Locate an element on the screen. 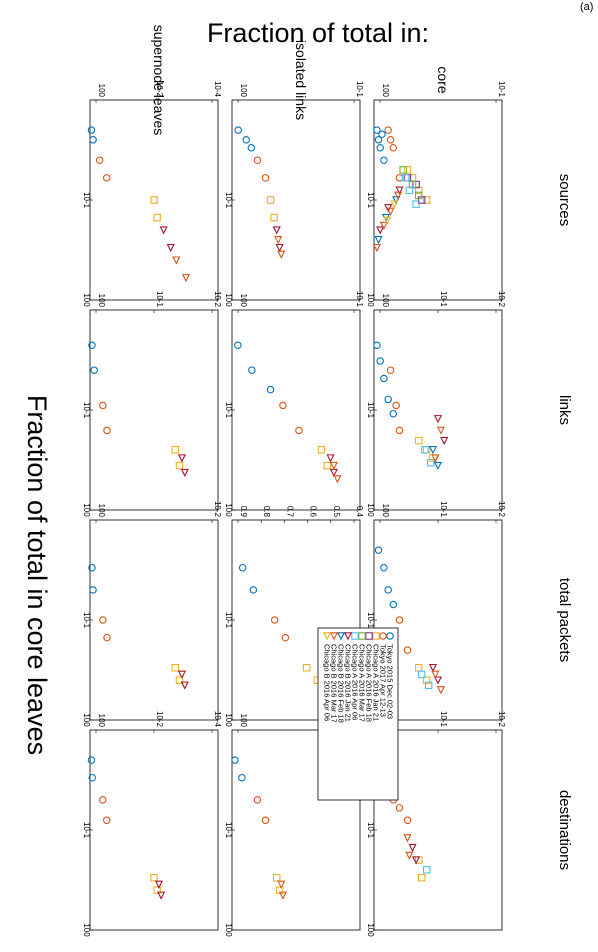  legend-label: Chicago A 2016 Apr 06 is located at coordinates (355, 682).